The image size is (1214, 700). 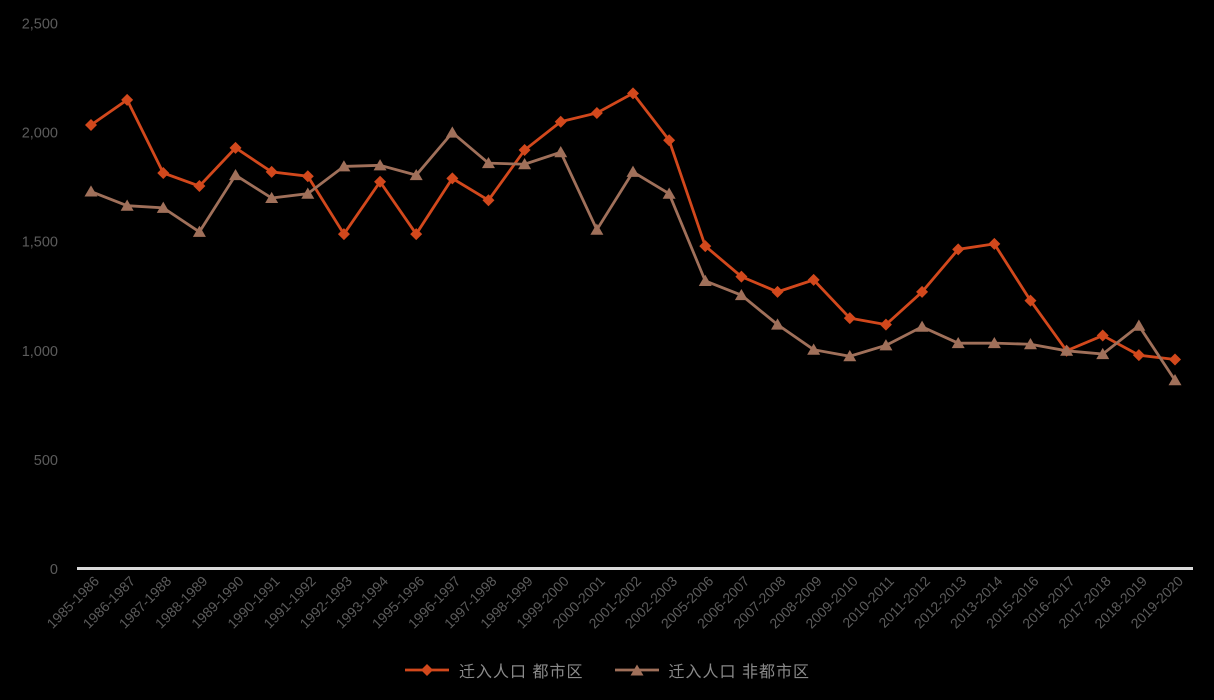 I want to click on legend-label: 迁入人口 非都市区, so click(x=739, y=672).